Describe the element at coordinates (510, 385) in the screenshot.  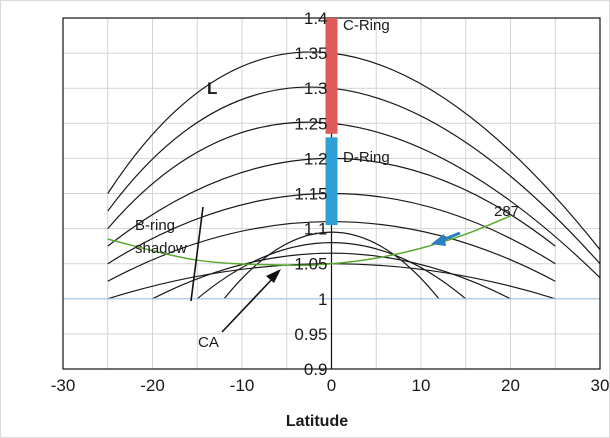
I see `x-tick-label: 20` at that location.